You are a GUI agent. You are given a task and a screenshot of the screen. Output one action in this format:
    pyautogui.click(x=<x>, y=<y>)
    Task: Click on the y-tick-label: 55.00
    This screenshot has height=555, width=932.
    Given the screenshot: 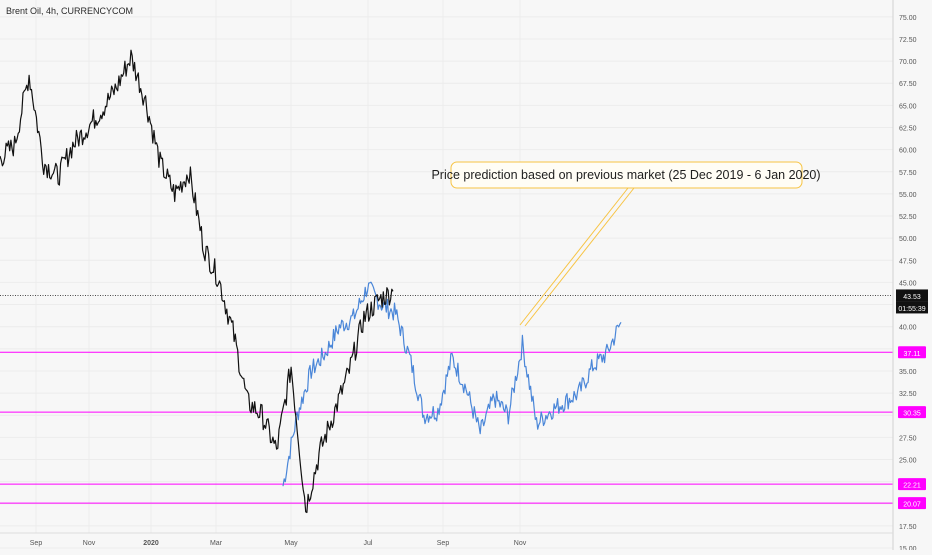 What is the action you would take?
    pyautogui.click(x=908, y=195)
    